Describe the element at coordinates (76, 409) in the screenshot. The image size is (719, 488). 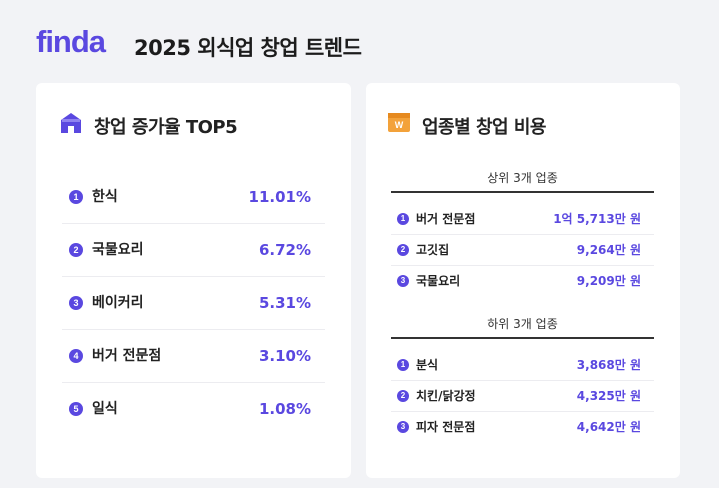
I see `rank-badge: 5` at that location.